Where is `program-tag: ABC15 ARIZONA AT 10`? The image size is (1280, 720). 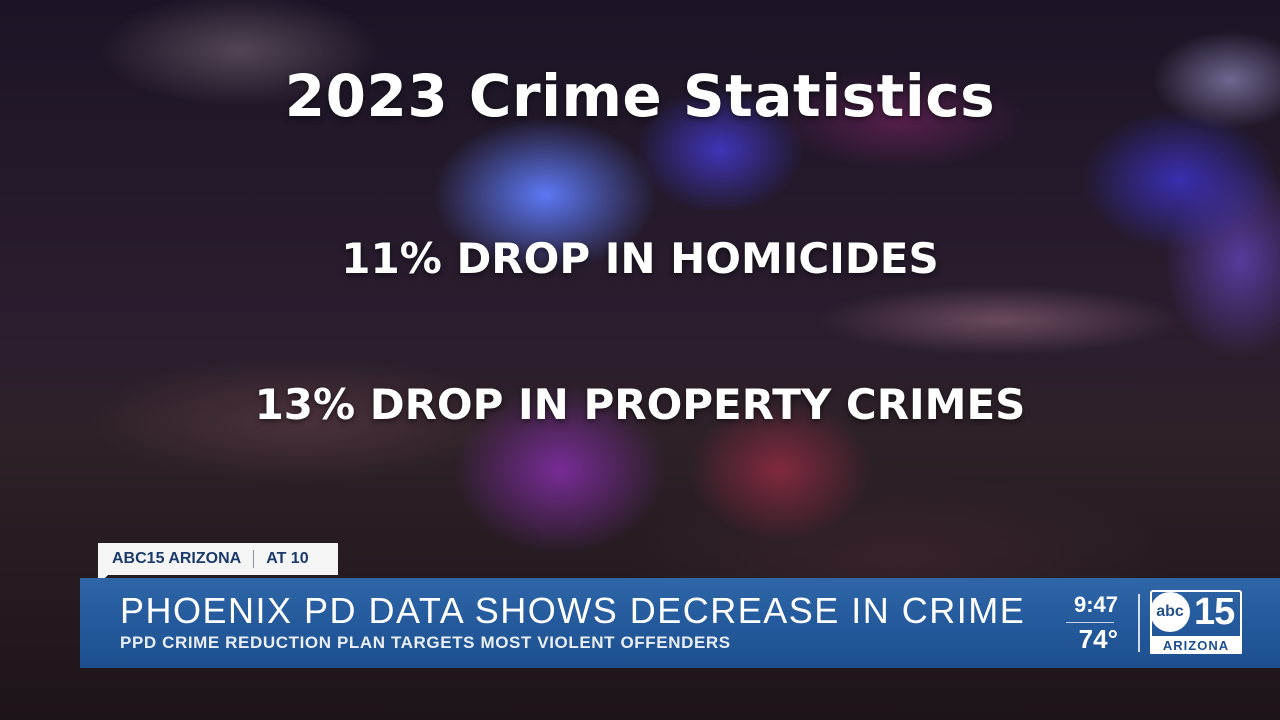
program-tag: ABC15 ARIZONA AT 10 is located at coordinates (218, 564).